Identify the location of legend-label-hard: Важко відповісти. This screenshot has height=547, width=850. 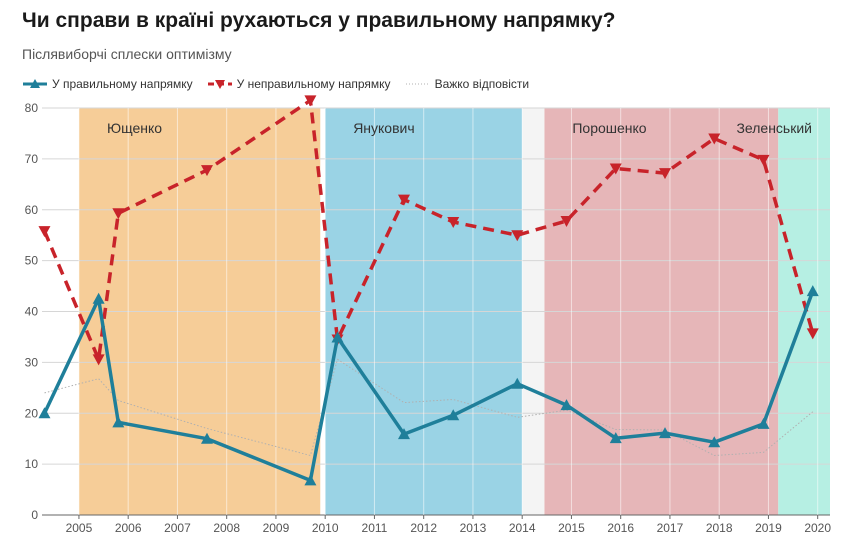
(482, 84).